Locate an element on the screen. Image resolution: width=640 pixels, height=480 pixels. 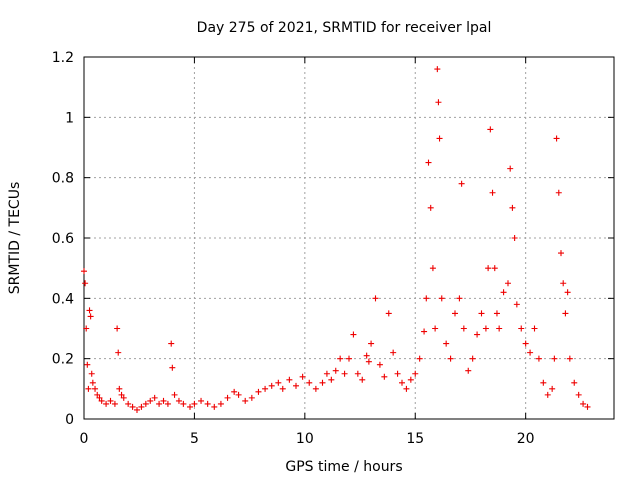
y-tick-label: 0 is located at coordinates (69, 420).